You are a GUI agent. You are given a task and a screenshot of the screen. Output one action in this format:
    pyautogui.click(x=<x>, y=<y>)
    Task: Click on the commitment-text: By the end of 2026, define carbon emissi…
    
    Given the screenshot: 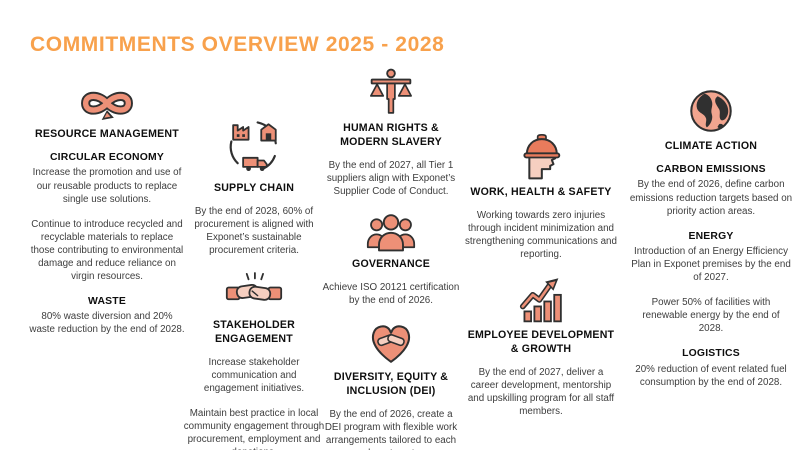 What is the action you would take?
    pyautogui.click(x=711, y=198)
    